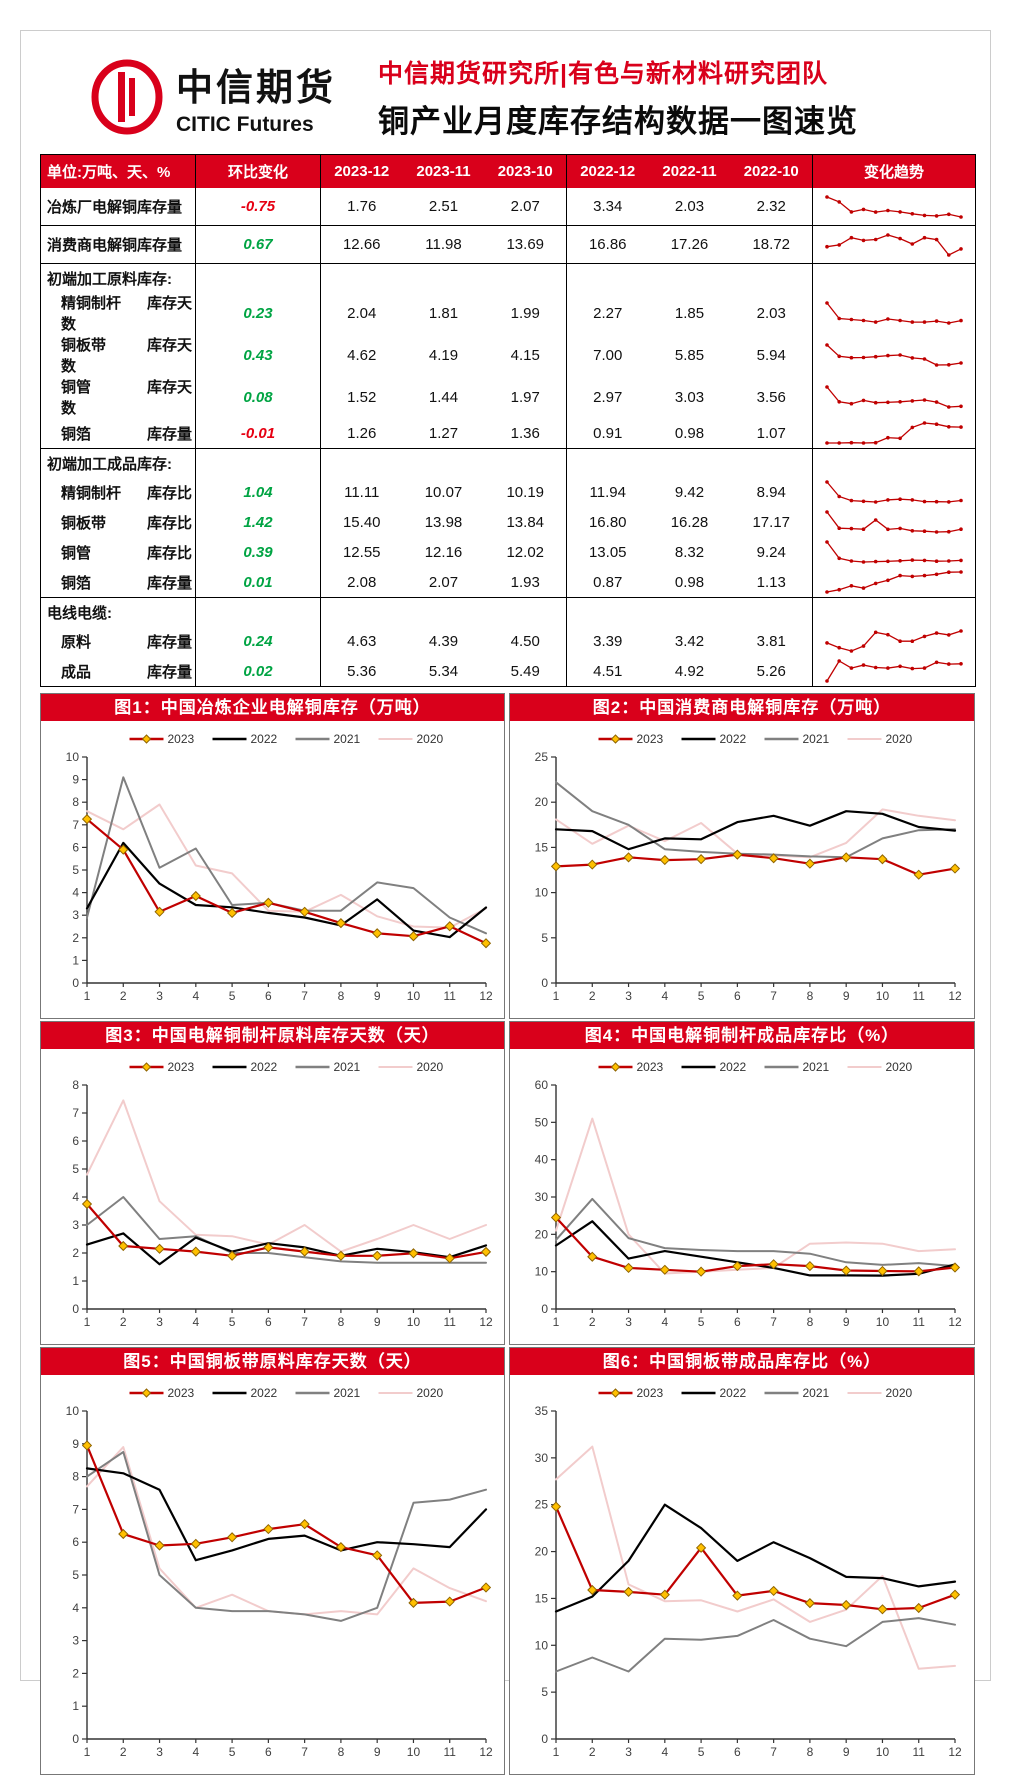 The image size is (1027, 1775). What do you see at coordinates (84, 345) in the screenshot?
I see `row-item-label: 铜板带` at bounding box center [84, 345].